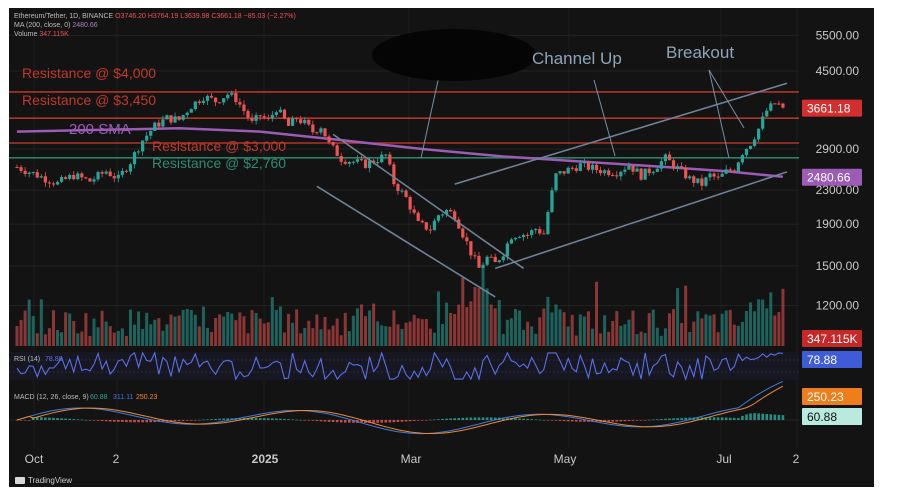 The image size is (900, 496). What do you see at coordinates (130, 16) in the screenshot?
I see `ohlc-open: O3746.20` at bounding box center [130, 16].